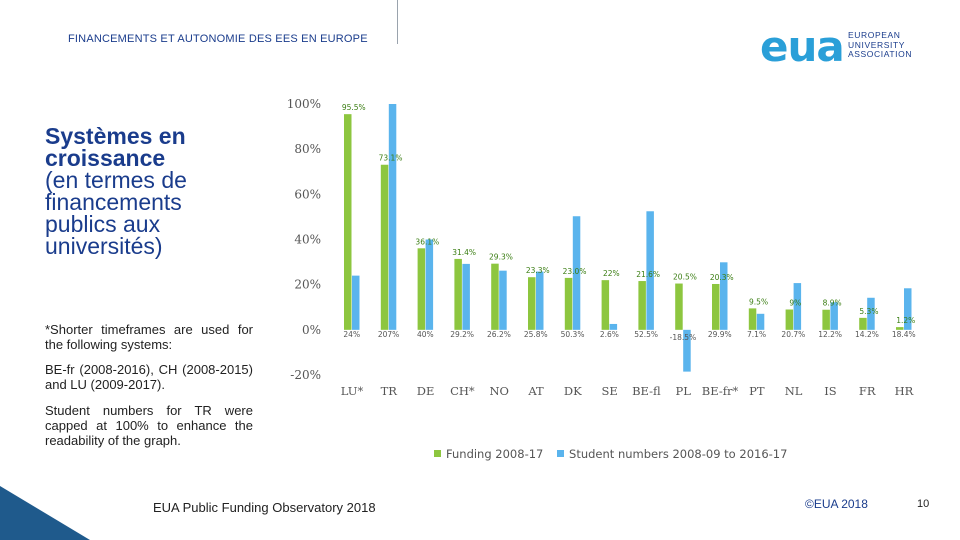 Image resolution: width=960 pixels, height=540 pixels. Describe the element at coordinates (351, 334) in the screenshot. I see `students-data-label: 24%` at that location.